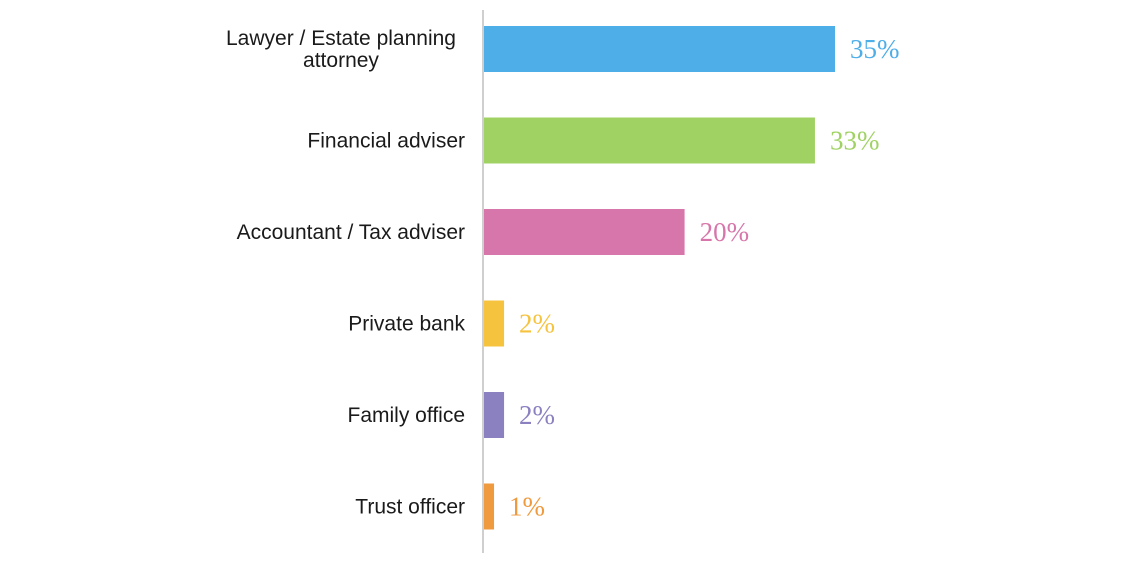  What do you see at coordinates (537, 415) in the screenshot?
I see `value-label-4: 2%` at bounding box center [537, 415].